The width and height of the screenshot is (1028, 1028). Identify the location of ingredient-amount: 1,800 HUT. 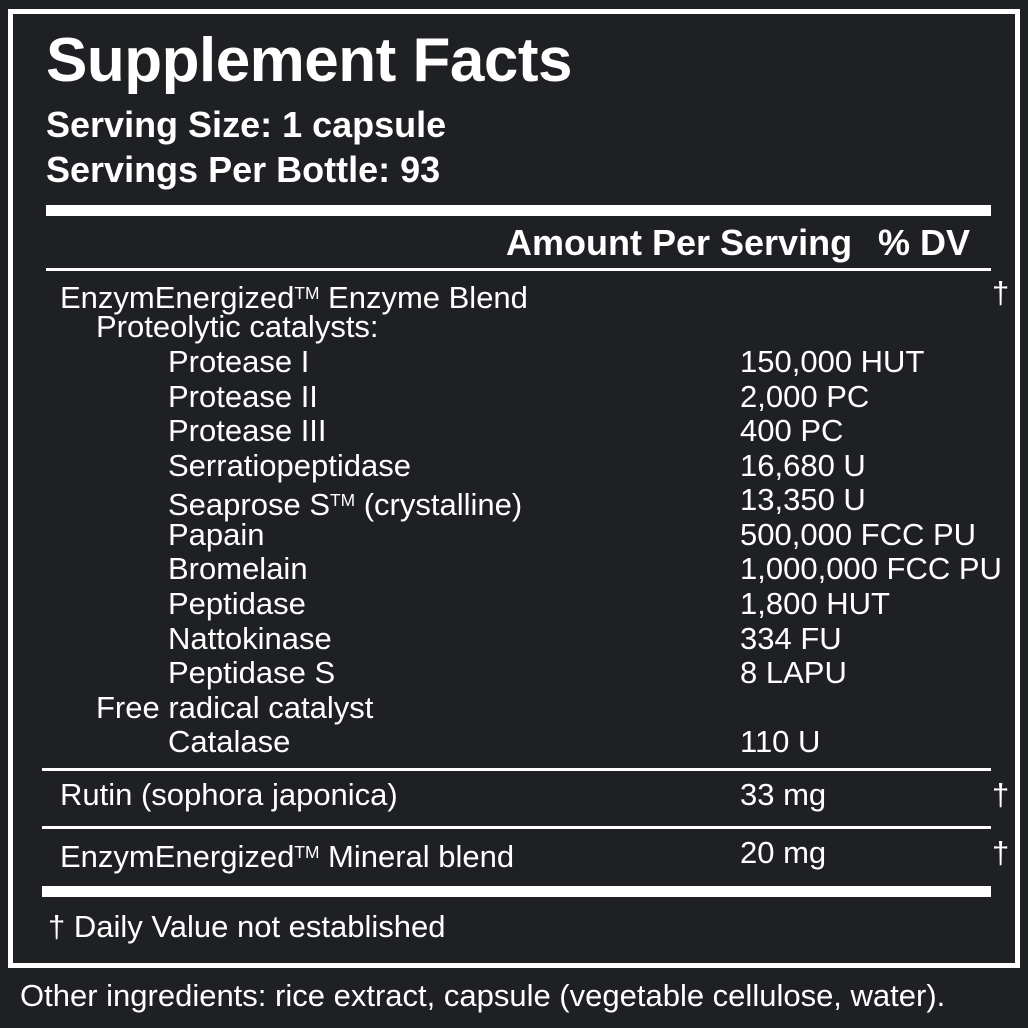
(815, 604).